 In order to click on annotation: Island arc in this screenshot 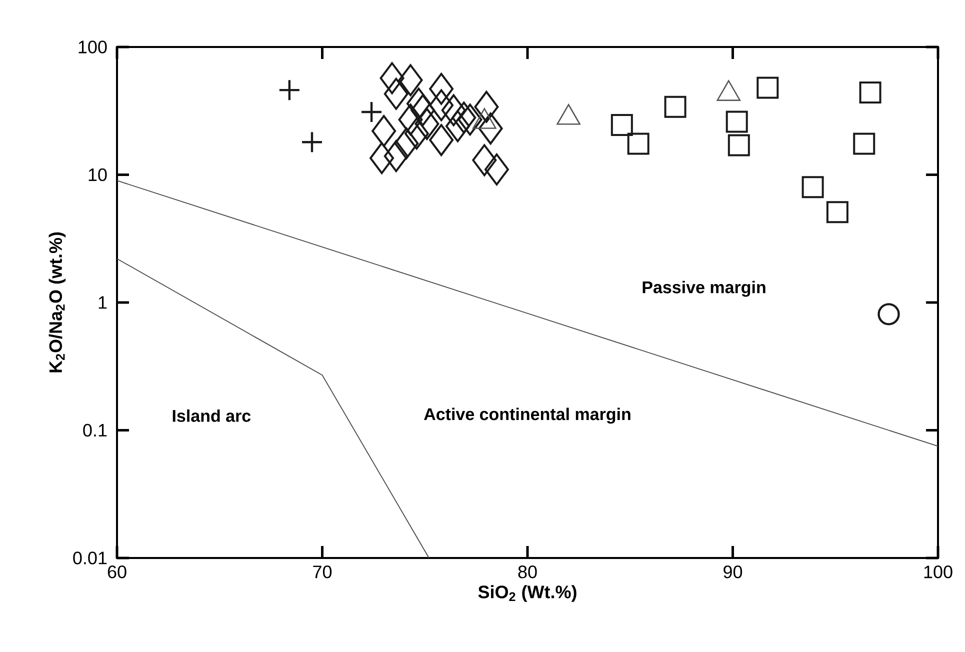, I will do `click(211, 415)`.